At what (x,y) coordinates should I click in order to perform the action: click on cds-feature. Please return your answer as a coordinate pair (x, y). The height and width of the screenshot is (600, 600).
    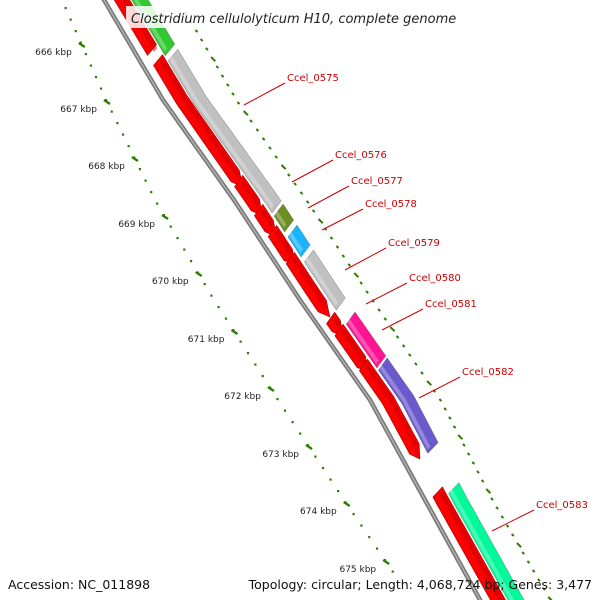
    Looking at the image, I should click on (390, 409).